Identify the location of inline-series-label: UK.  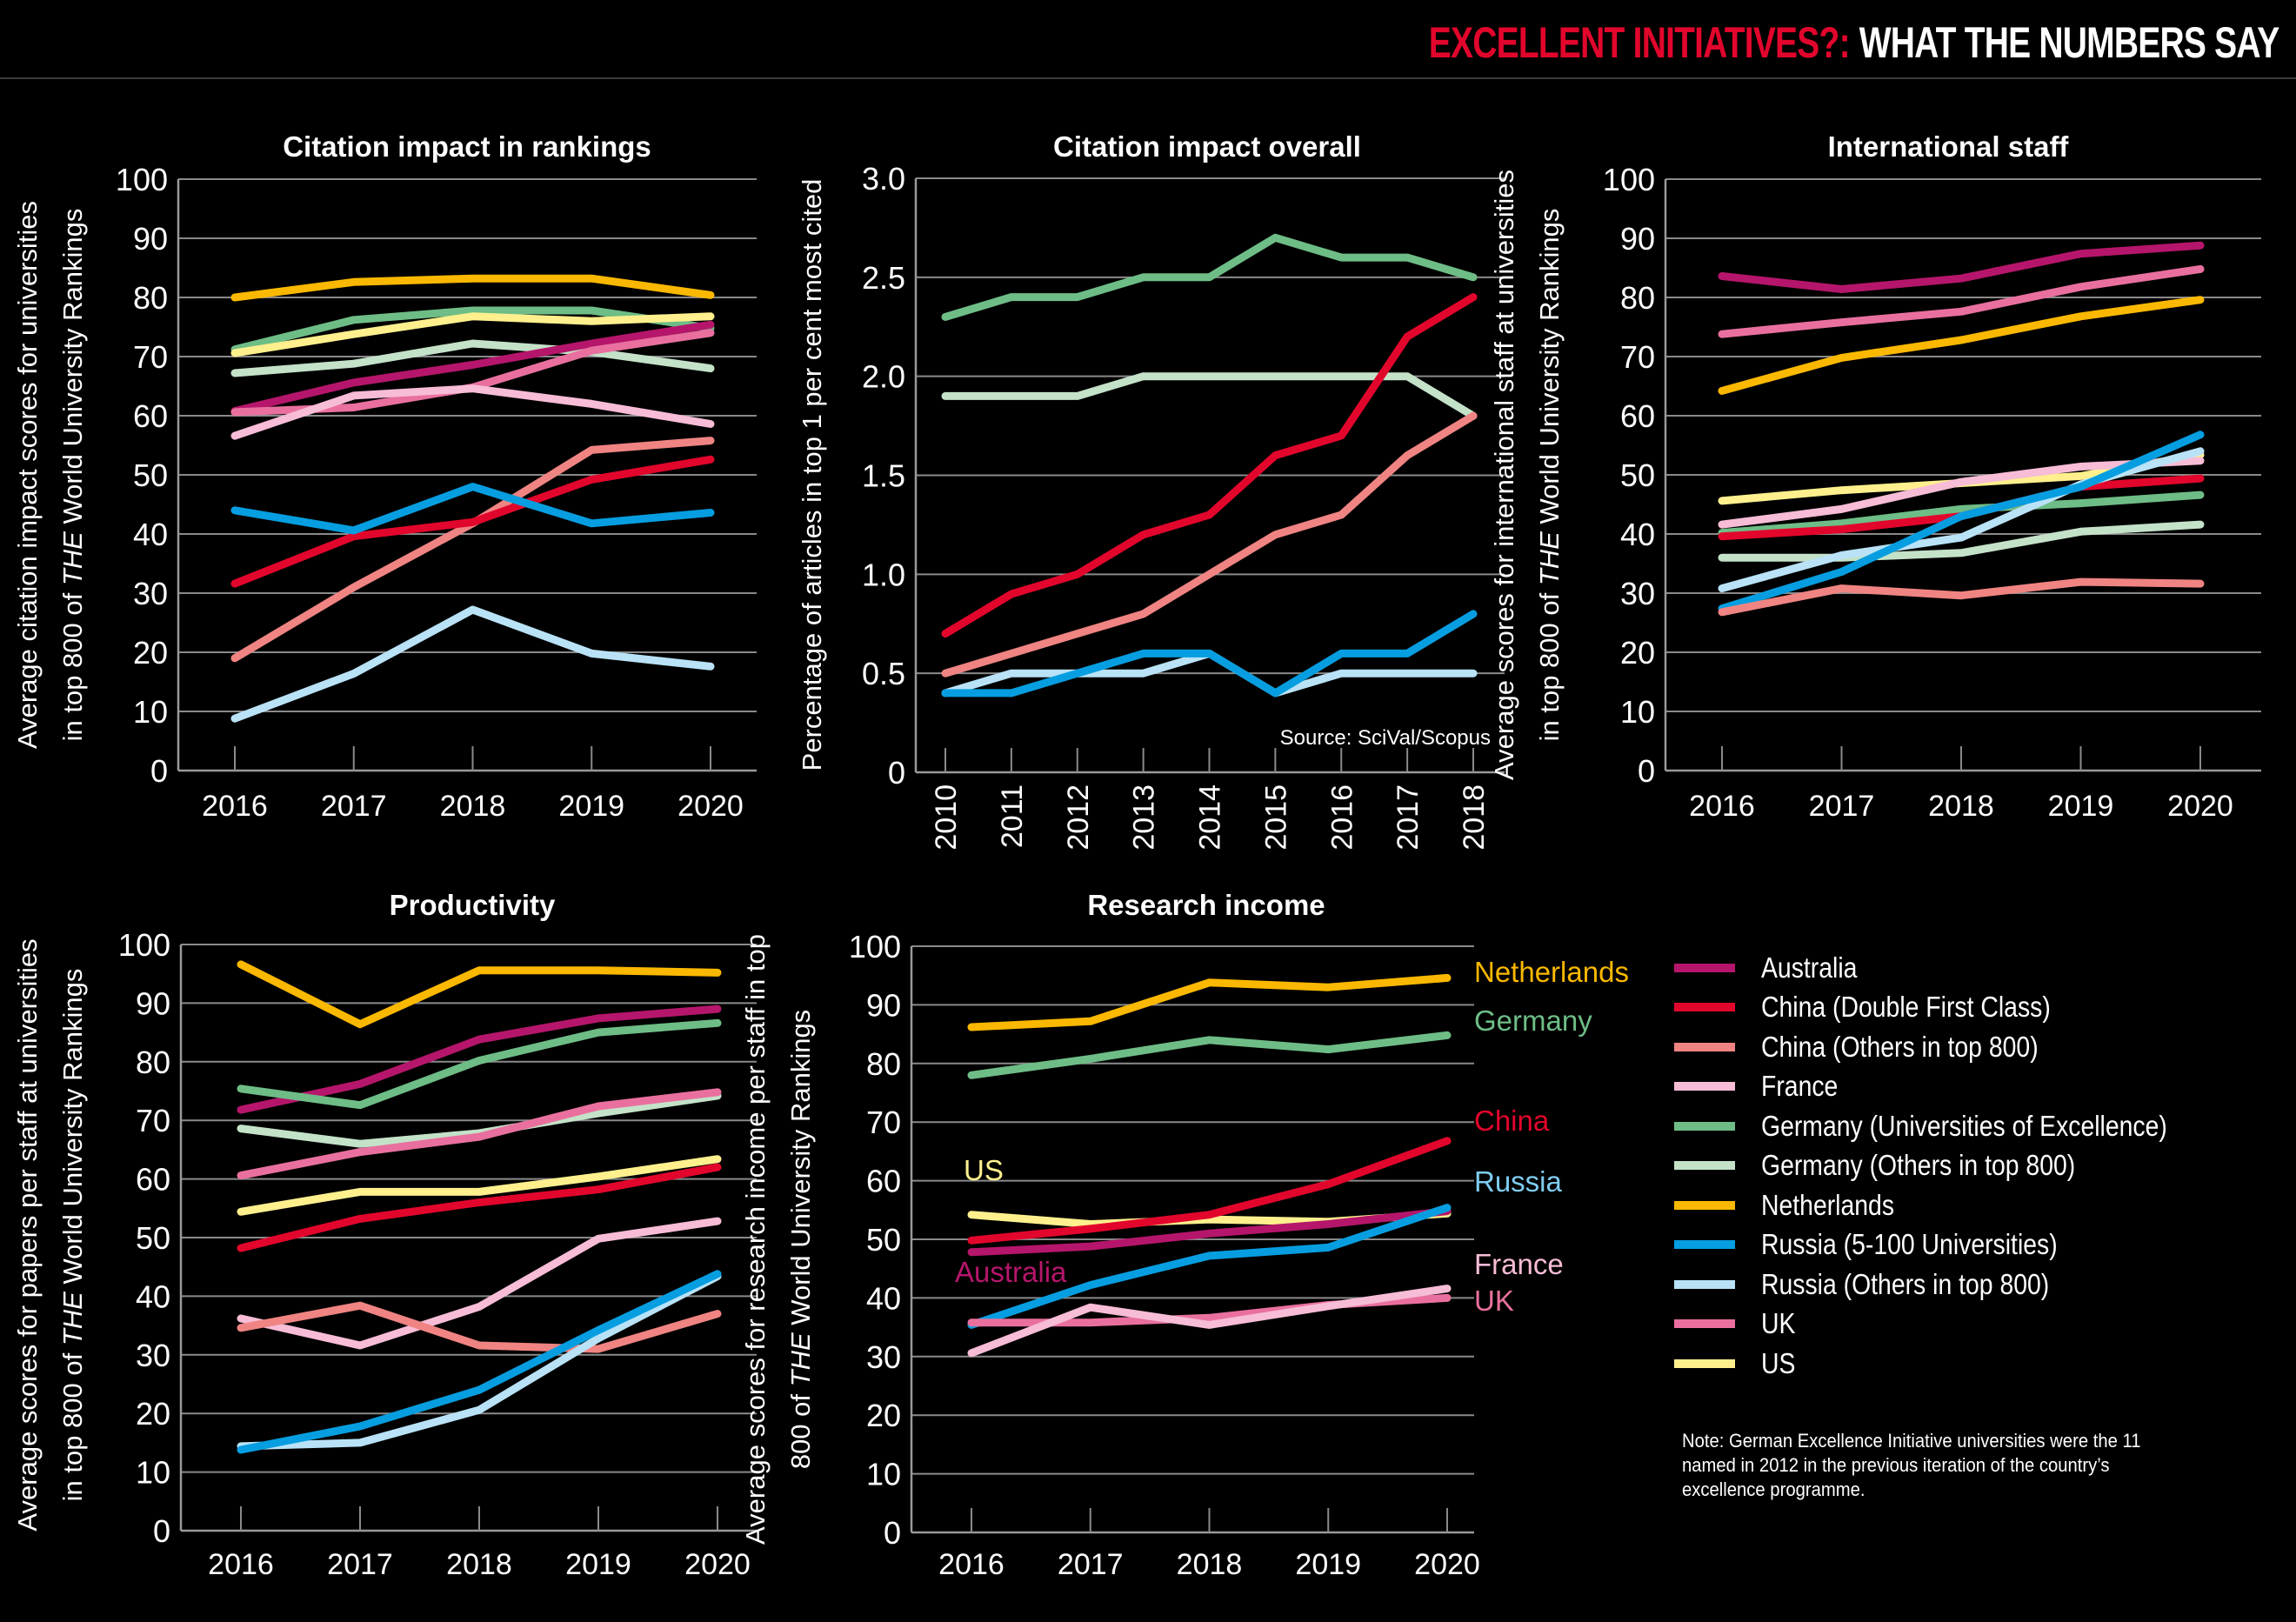
(1494, 1301).